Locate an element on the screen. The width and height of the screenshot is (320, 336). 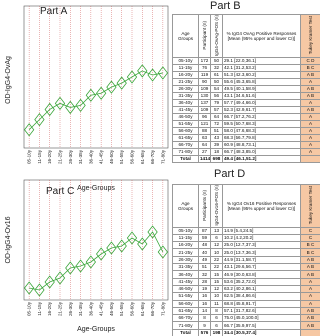
column-header: Age Groups is located at coordinates (185, 206).